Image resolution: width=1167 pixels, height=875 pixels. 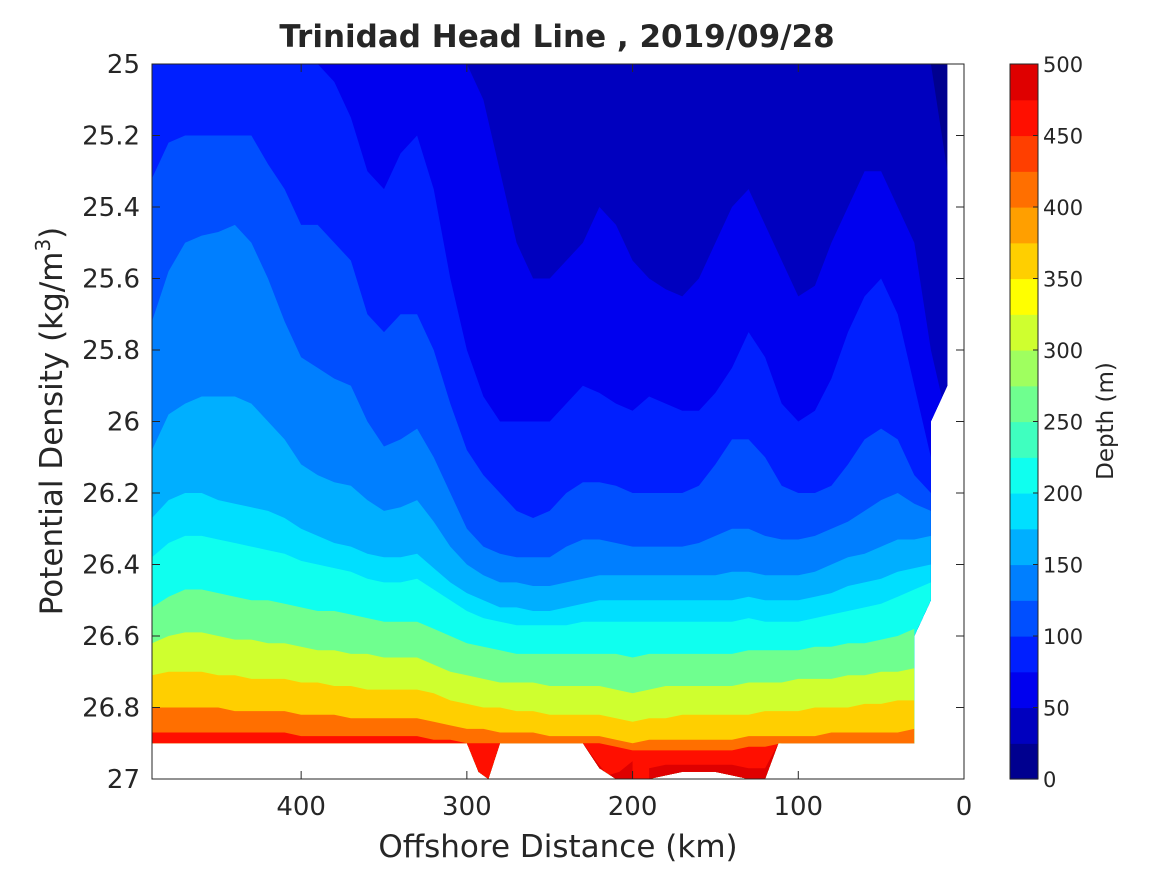 I want to click on y-tick-label: 25.6, so click(x=111, y=280).